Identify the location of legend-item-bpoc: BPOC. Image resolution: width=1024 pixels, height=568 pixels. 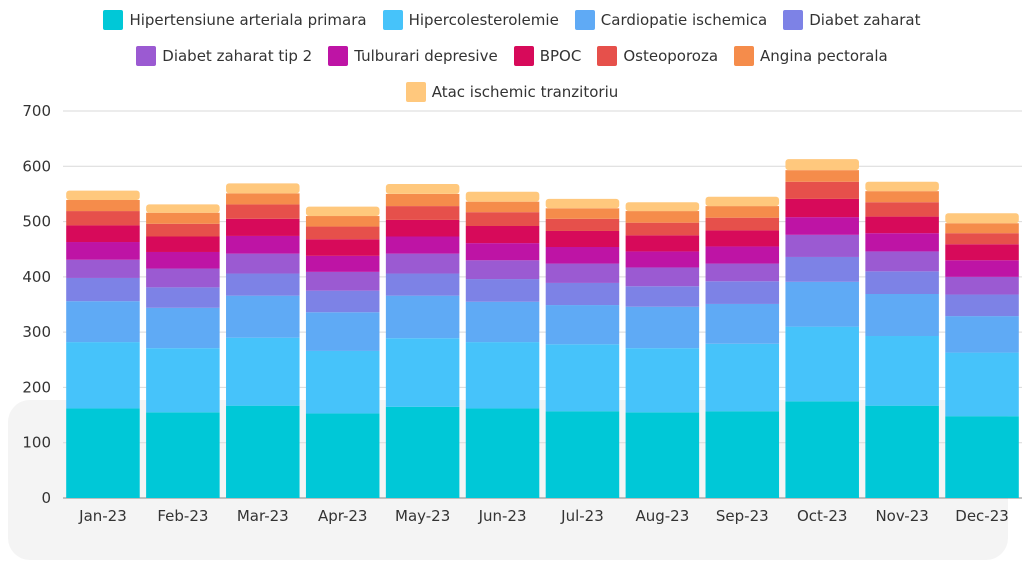
(547, 56).